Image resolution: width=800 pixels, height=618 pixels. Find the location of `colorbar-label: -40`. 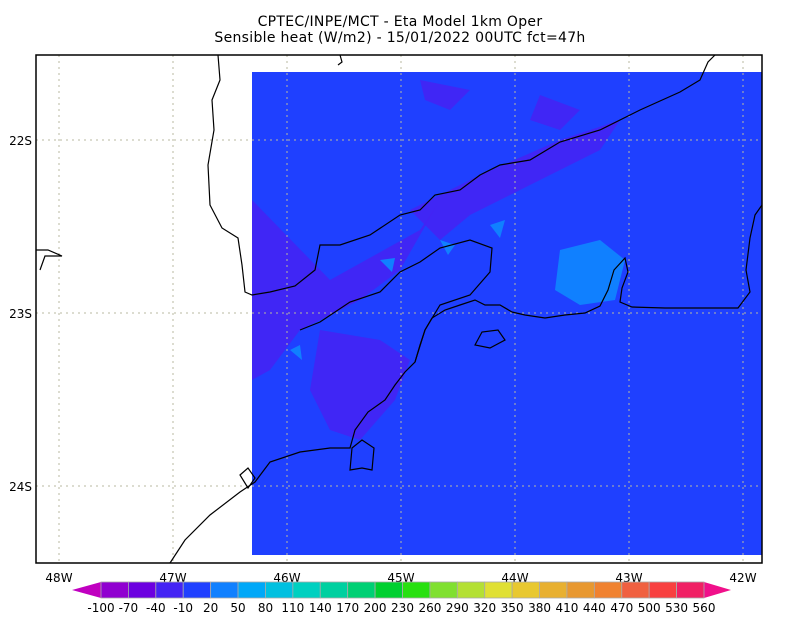

colorbar-label: -40 is located at coordinates (156, 608).